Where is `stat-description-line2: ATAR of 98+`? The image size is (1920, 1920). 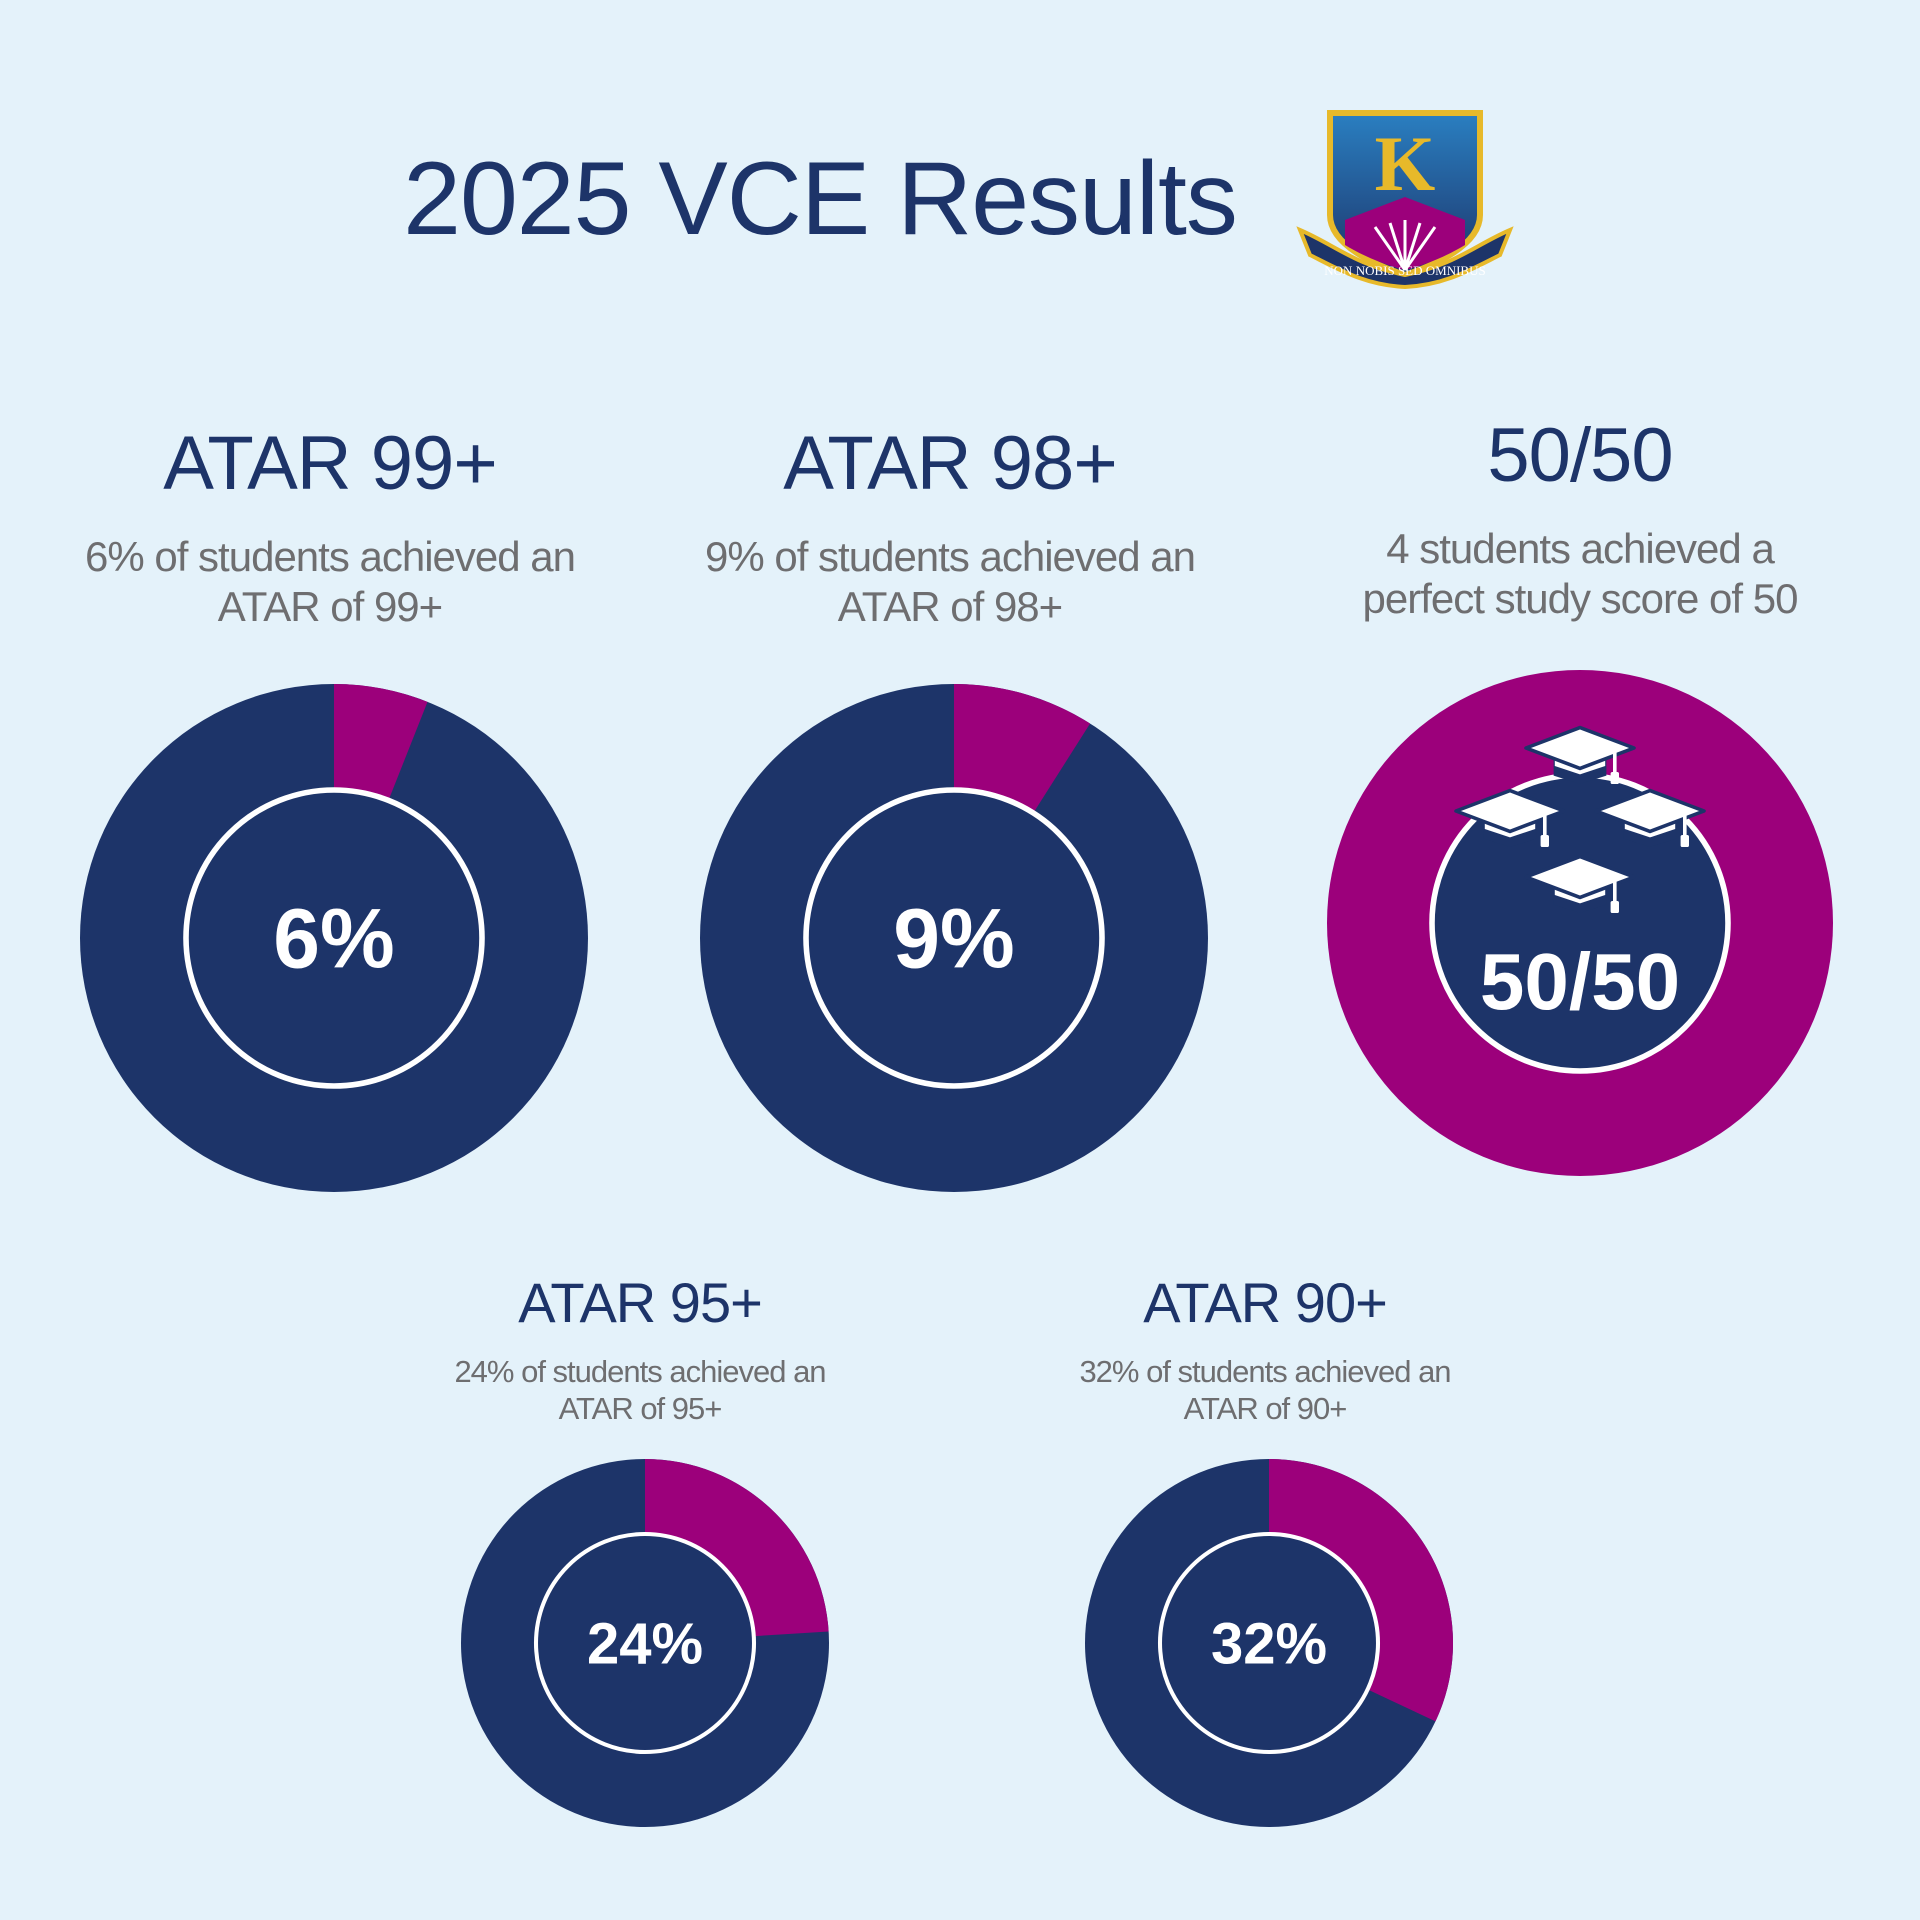 stat-description-line2: ATAR of 98+ is located at coordinates (950, 607).